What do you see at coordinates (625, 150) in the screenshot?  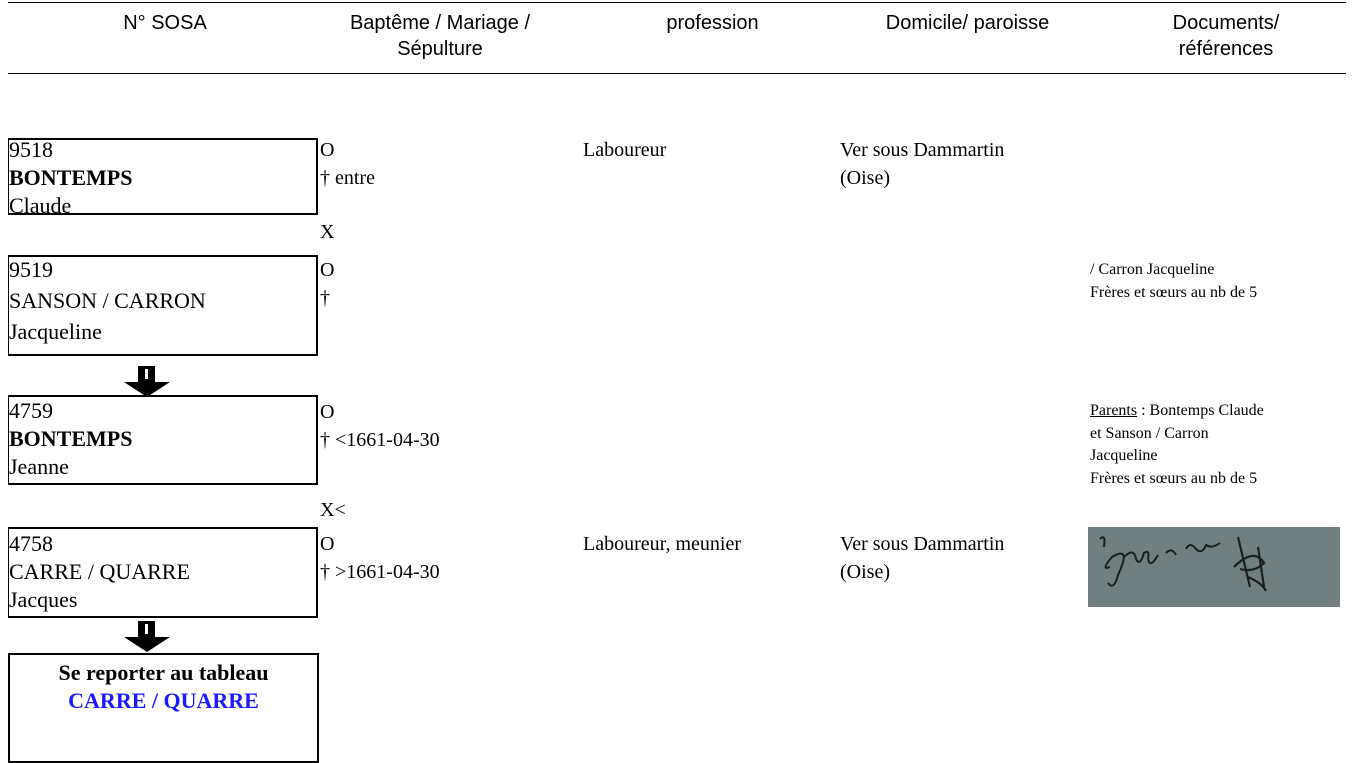 I see `profession: Laboureur` at bounding box center [625, 150].